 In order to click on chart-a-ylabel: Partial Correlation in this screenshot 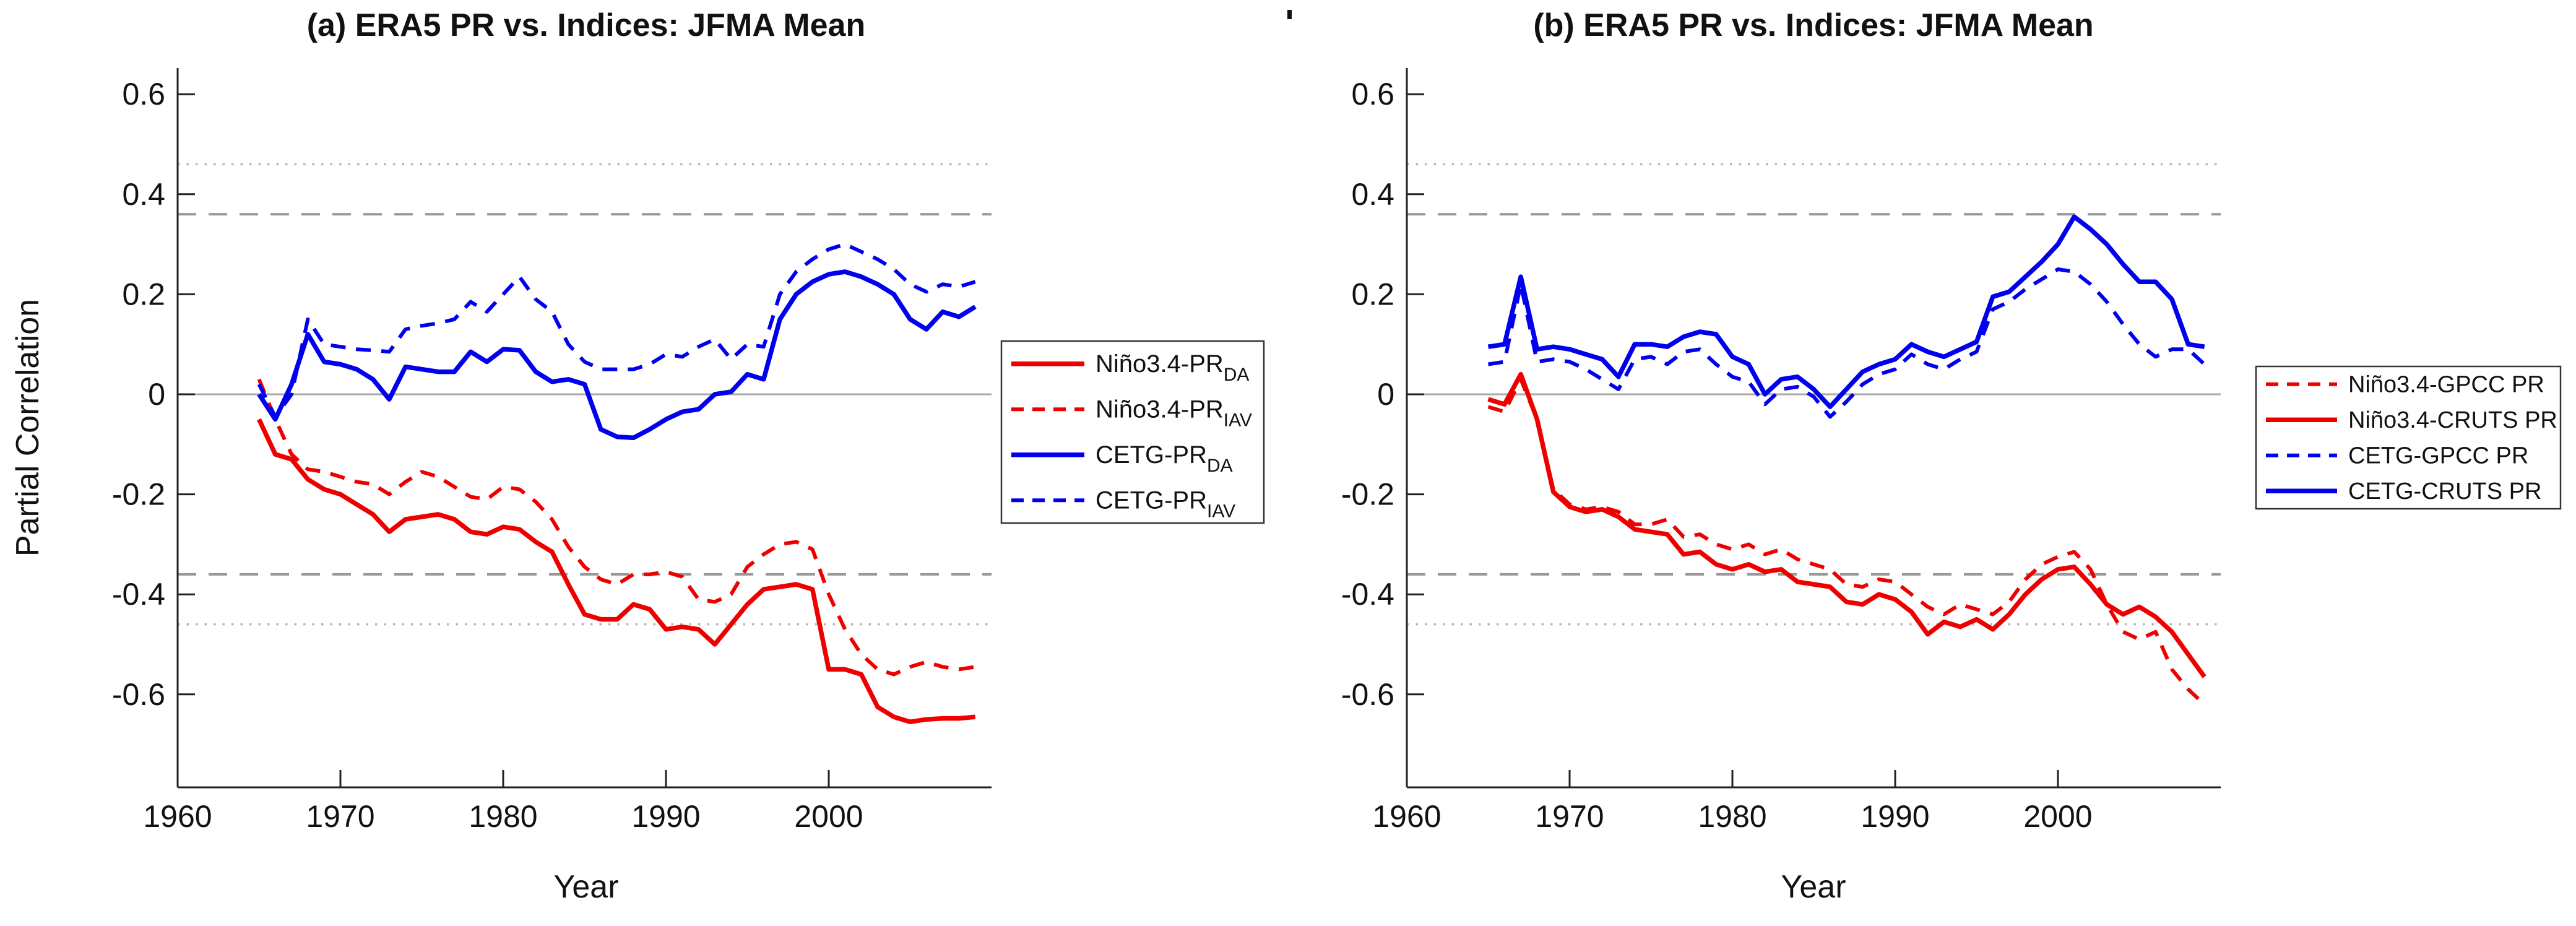, I will do `click(28, 428)`.